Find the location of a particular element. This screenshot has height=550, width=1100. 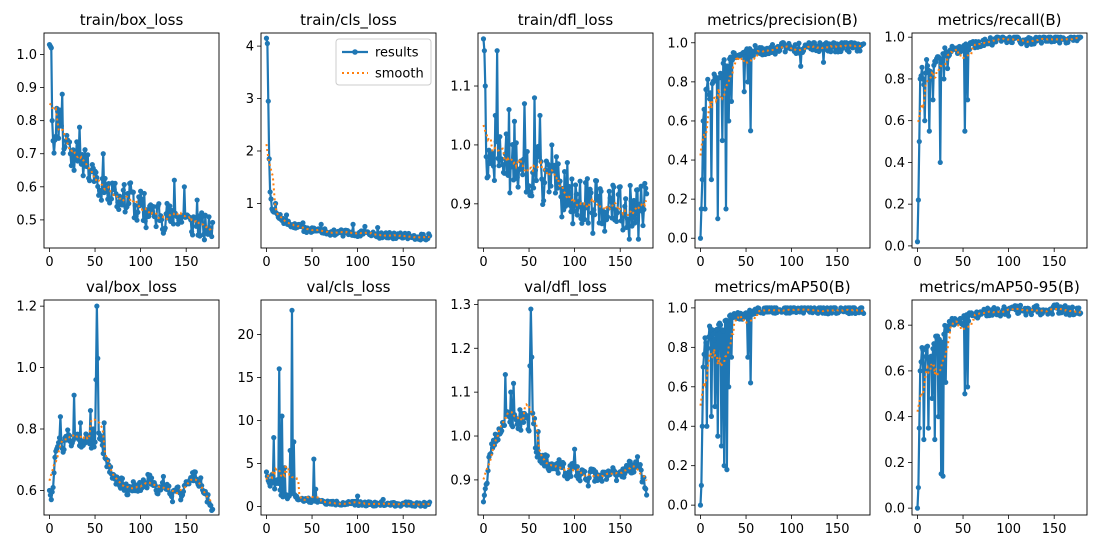

x-tick-label: 150 is located at coordinates (620, 262).